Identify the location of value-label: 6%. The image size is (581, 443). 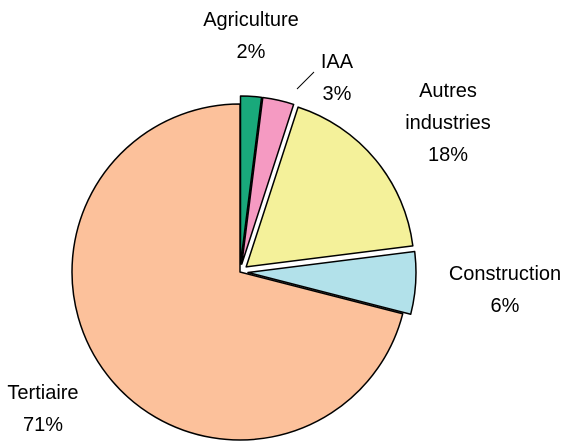
(505, 306).